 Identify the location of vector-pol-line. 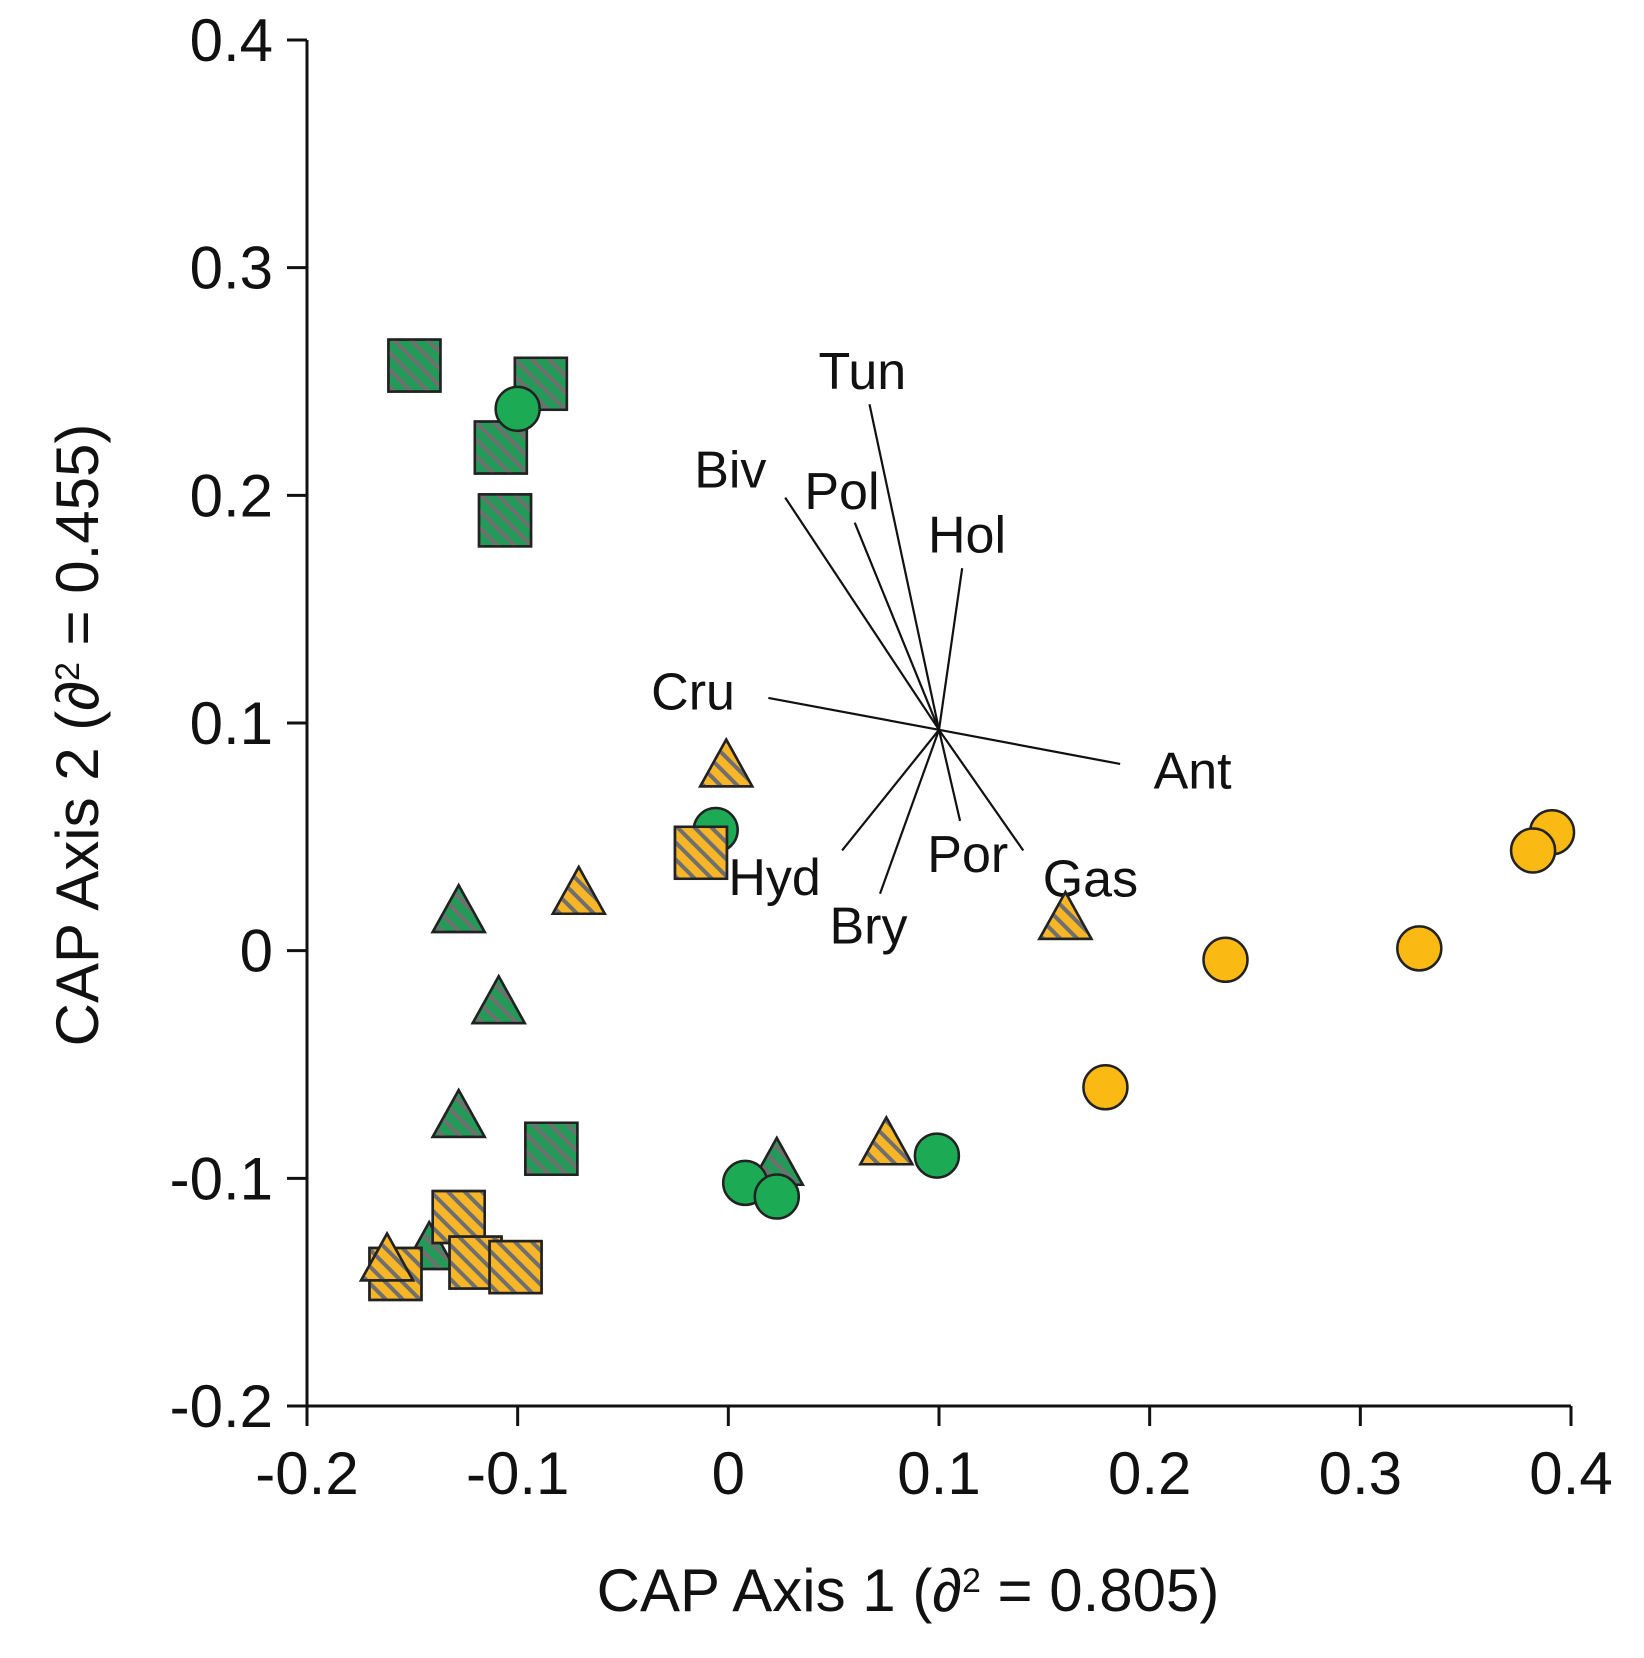
(897, 626).